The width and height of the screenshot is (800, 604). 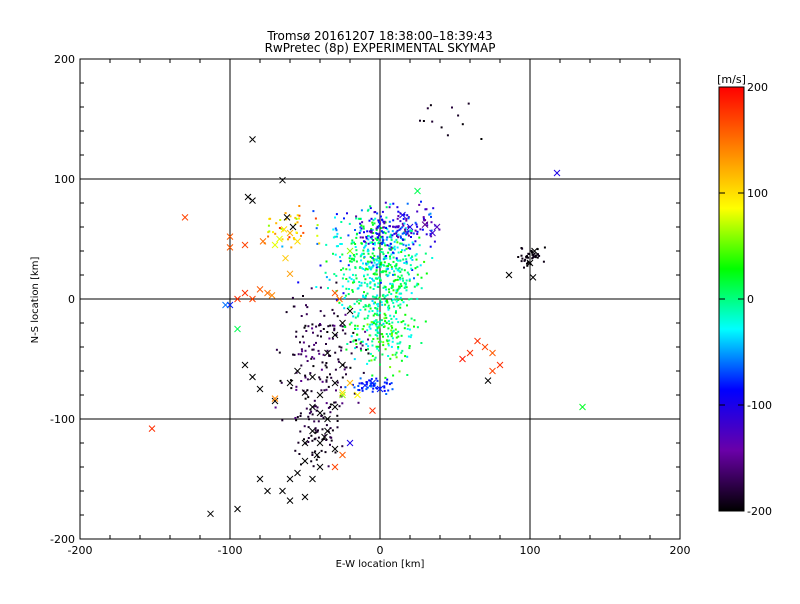 What do you see at coordinates (744, 295) in the screenshot?
I see `colorbar: [m/s]200 100 0 -100 -200` at bounding box center [744, 295].